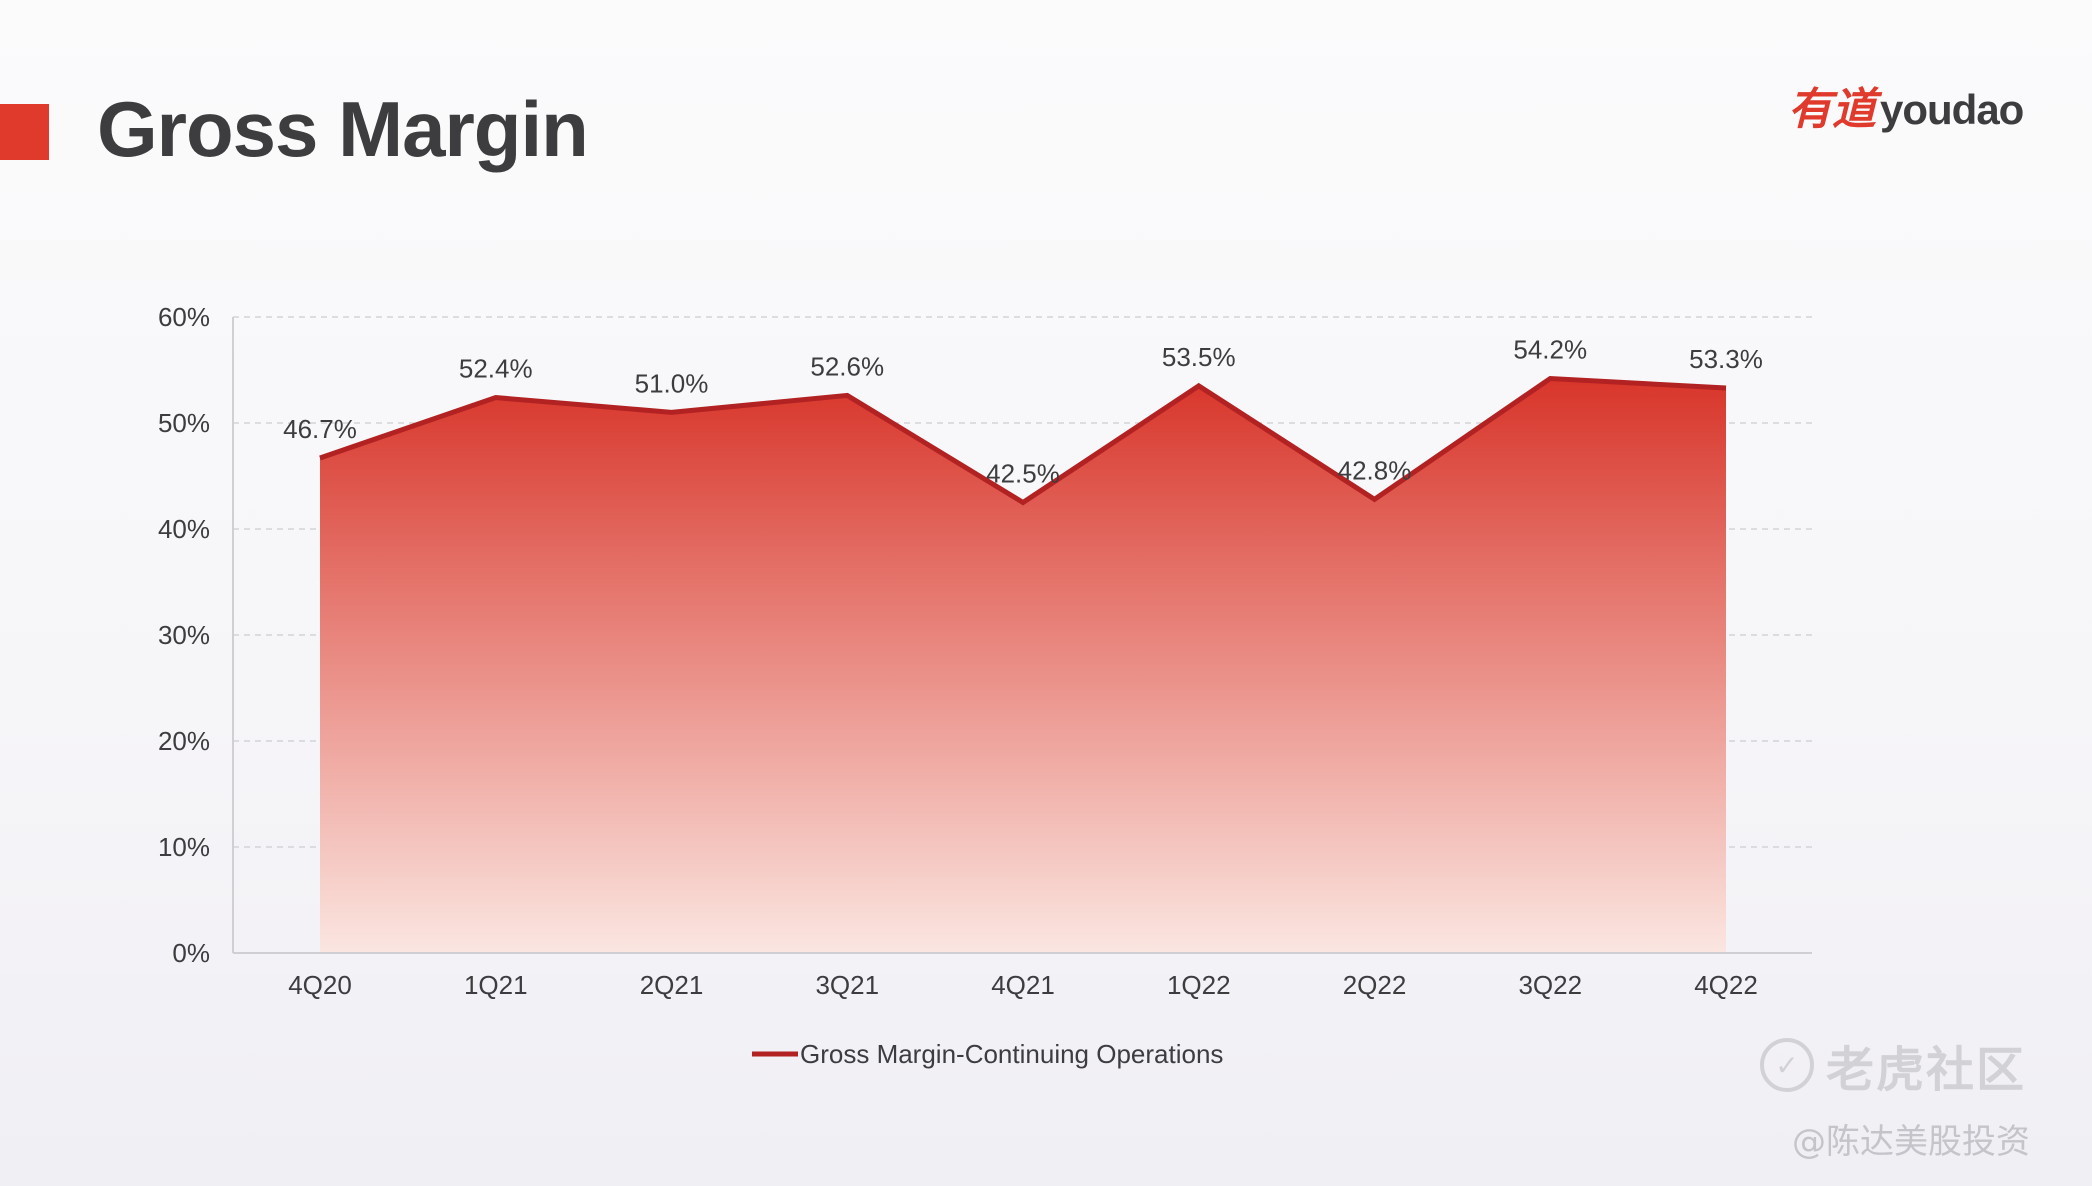  I want to click on legend: Gross Margin-Continuing Operations, so click(987, 1054).